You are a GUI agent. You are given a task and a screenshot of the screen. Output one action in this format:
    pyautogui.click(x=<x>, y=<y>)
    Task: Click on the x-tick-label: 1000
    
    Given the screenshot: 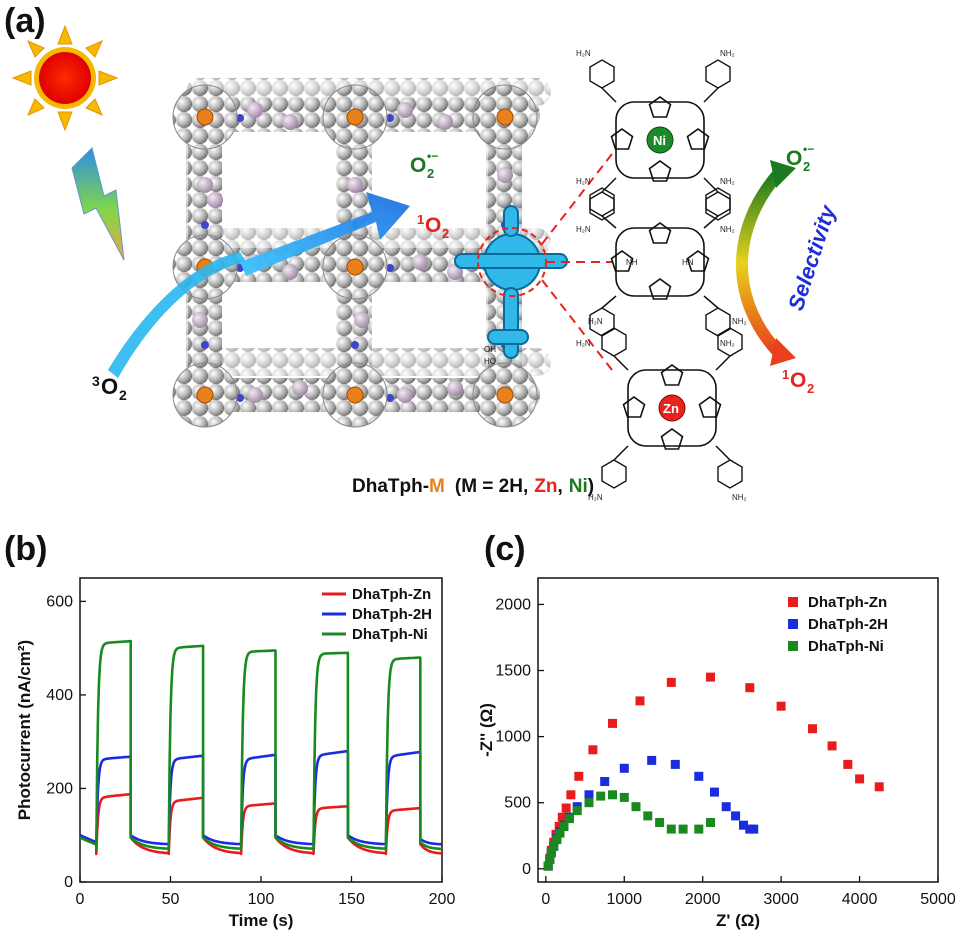 What is the action you would take?
    pyautogui.click(x=624, y=899)
    